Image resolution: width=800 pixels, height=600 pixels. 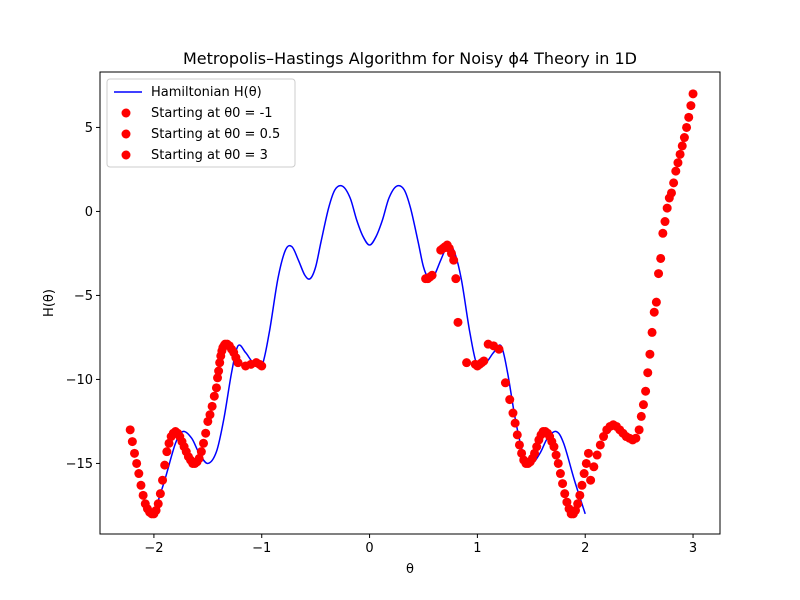 I want to click on x-tick-label: 0, so click(x=369, y=548).